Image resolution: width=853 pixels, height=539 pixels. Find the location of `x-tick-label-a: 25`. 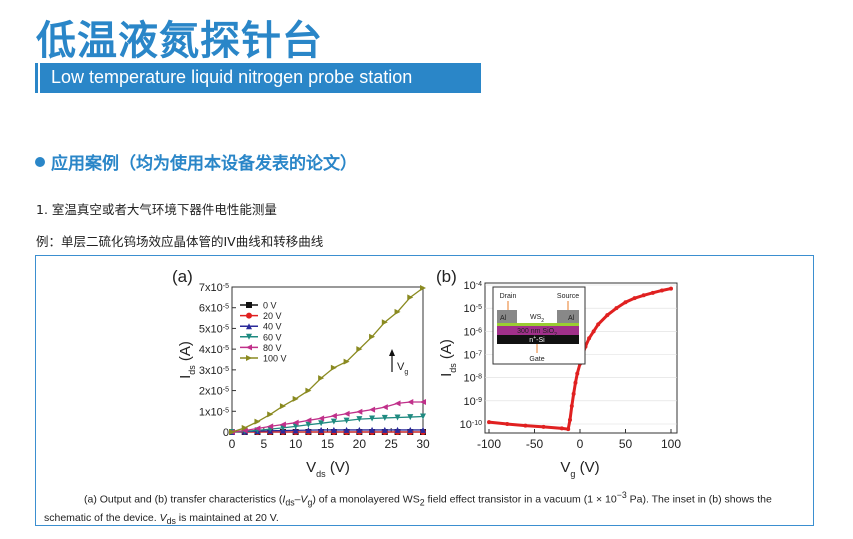

x-tick-label-a: 25 is located at coordinates (391, 444).